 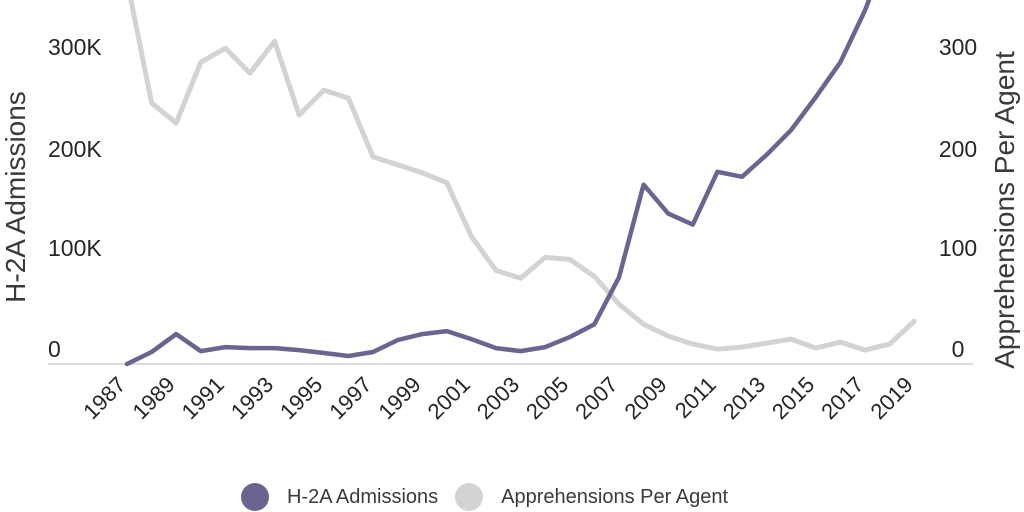 I want to click on left-axis-tick-label: 300K, so click(x=75, y=47).